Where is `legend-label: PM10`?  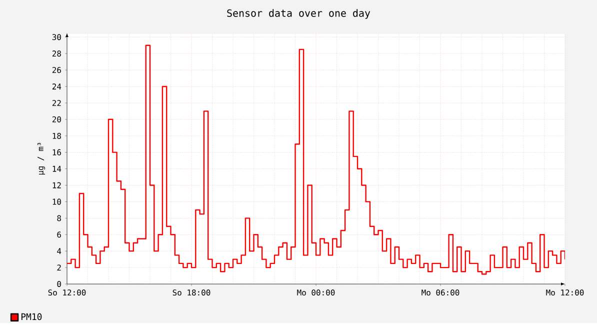
legend-label: PM10 is located at coordinates (31, 316).